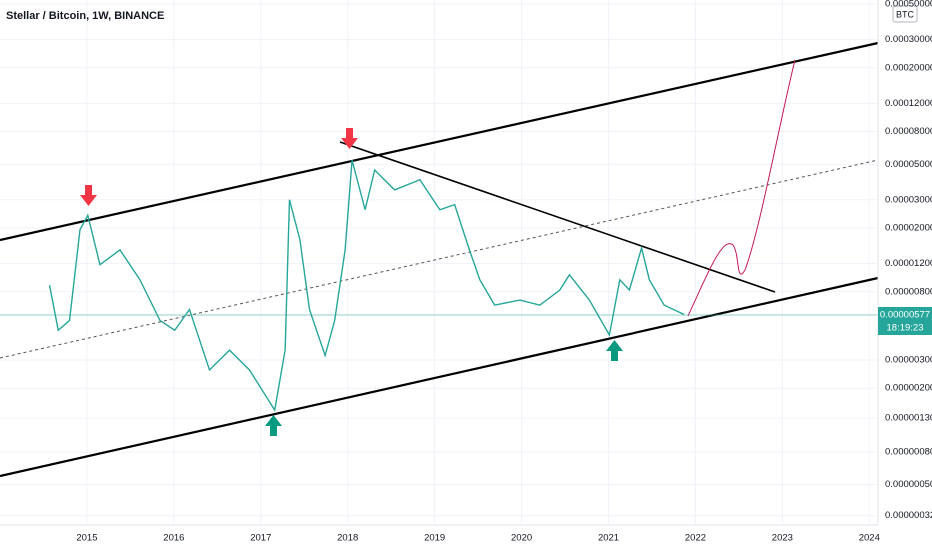 The width and height of the screenshot is (932, 550). What do you see at coordinates (908, 131) in the screenshot?
I see `y-tick-label: 0.00008000` at bounding box center [908, 131].